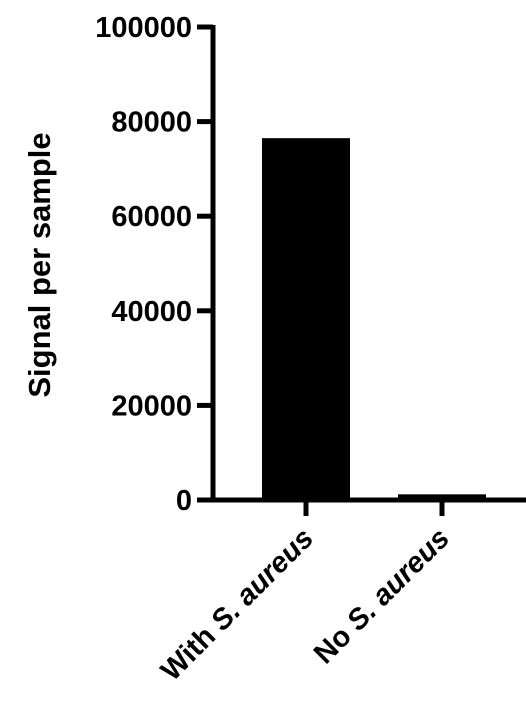  Describe the element at coordinates (143, 28) in the screenshot. I see `y-tick-label: 100000` at that location.